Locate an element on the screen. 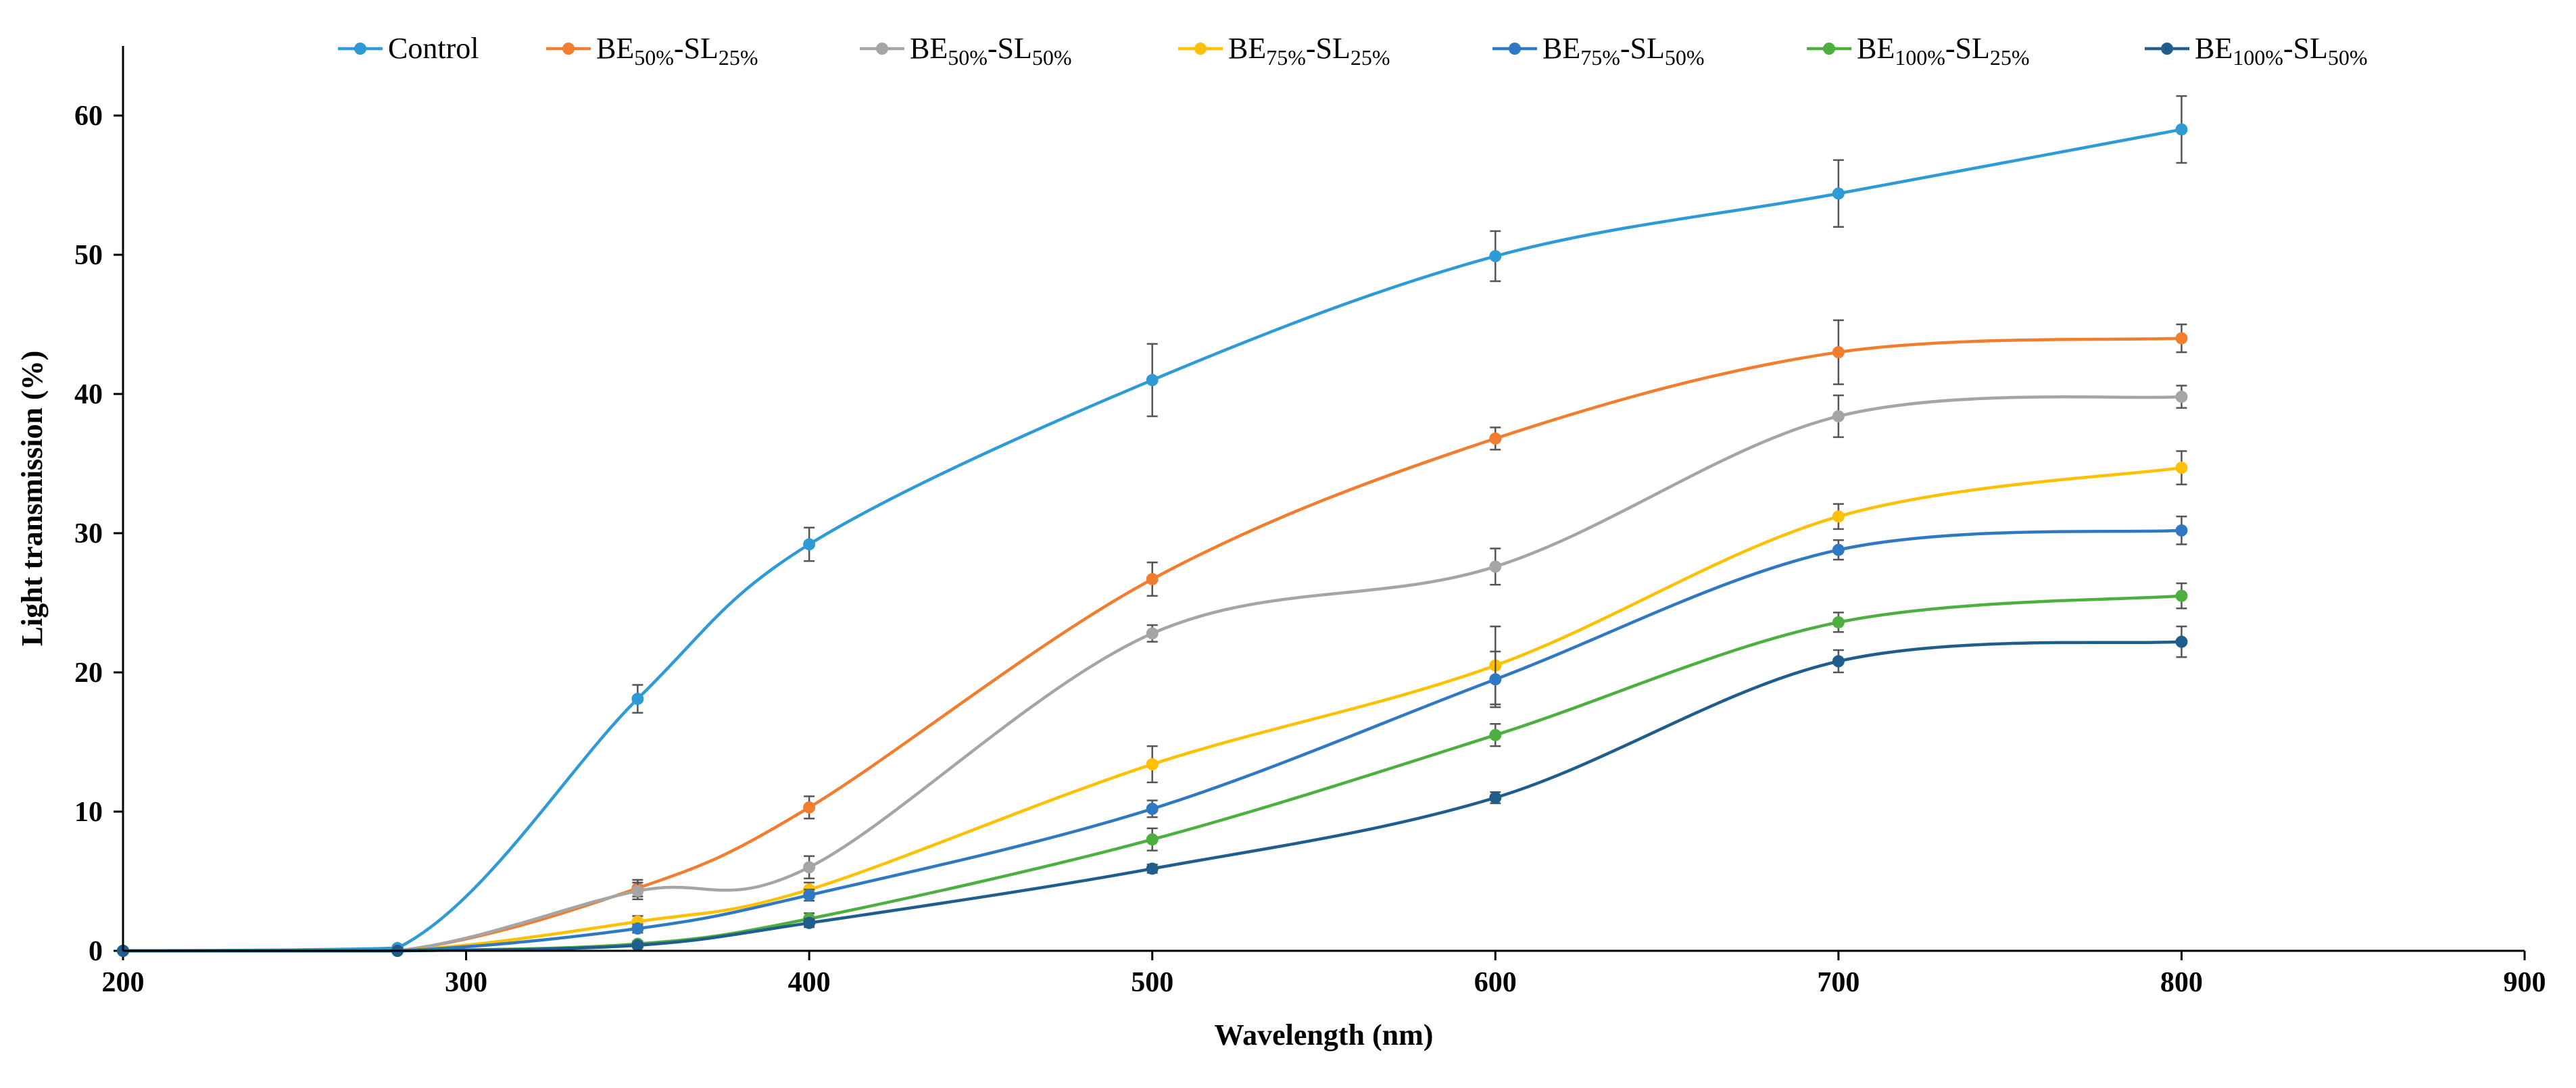 The image size is (2576, 1088). legend-entry-4: BE75%-SL50% is located at coordinates (1599, 51).